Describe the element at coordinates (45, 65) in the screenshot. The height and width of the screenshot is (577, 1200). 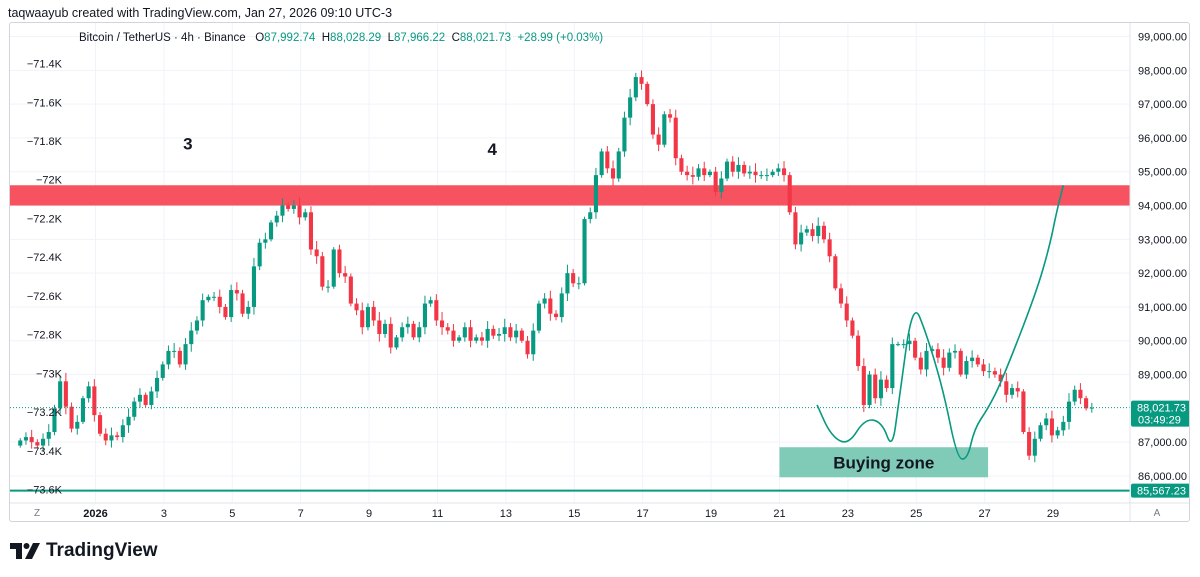
I see `left-axis-tick: −71.4K` at that location.